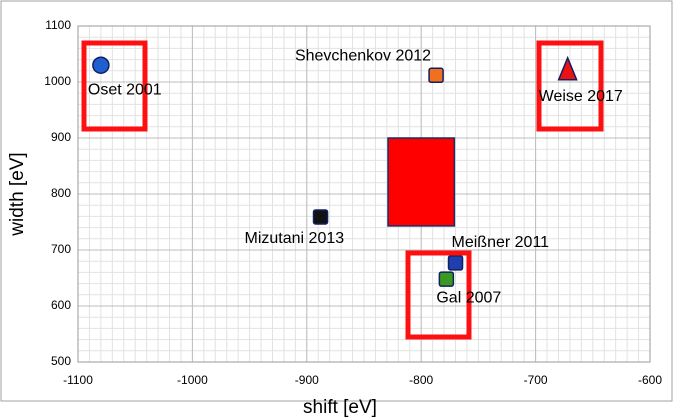 The width and height of the screenshot is (674, 419). Describe the element at coordinates (536, 380) in the screenshot. I see `x-tick-label: -700` at that location.